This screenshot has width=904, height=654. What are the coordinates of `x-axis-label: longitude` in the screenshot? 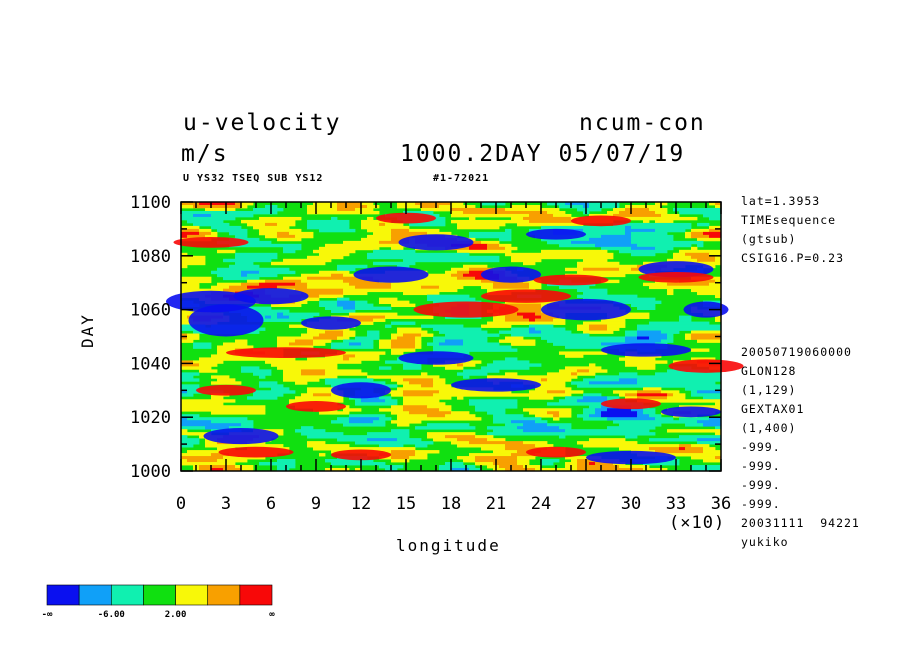 It's located at (448, 545).